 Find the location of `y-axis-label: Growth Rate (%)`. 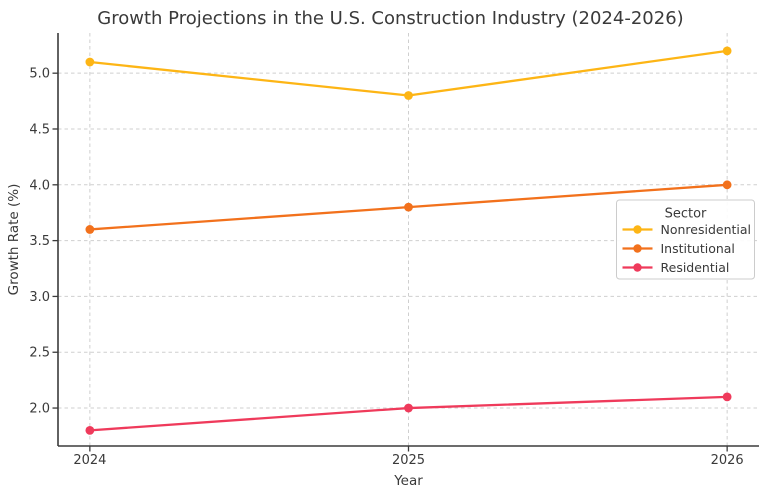

y-axis-label: Growth Rate (%) is located at coordinates (14, 240).